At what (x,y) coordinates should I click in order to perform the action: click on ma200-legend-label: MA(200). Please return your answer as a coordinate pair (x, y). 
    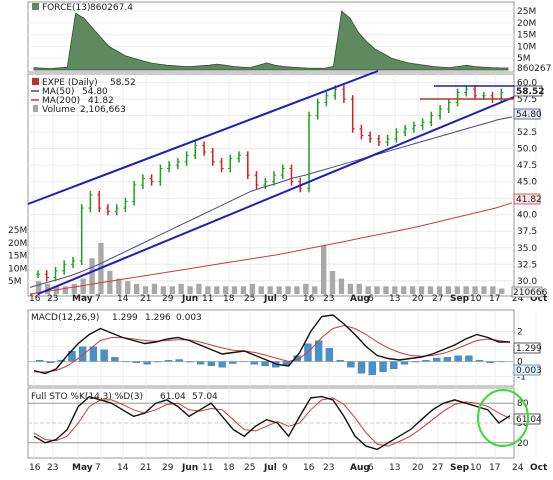
    Looking at the image, I should click on (61, 101).